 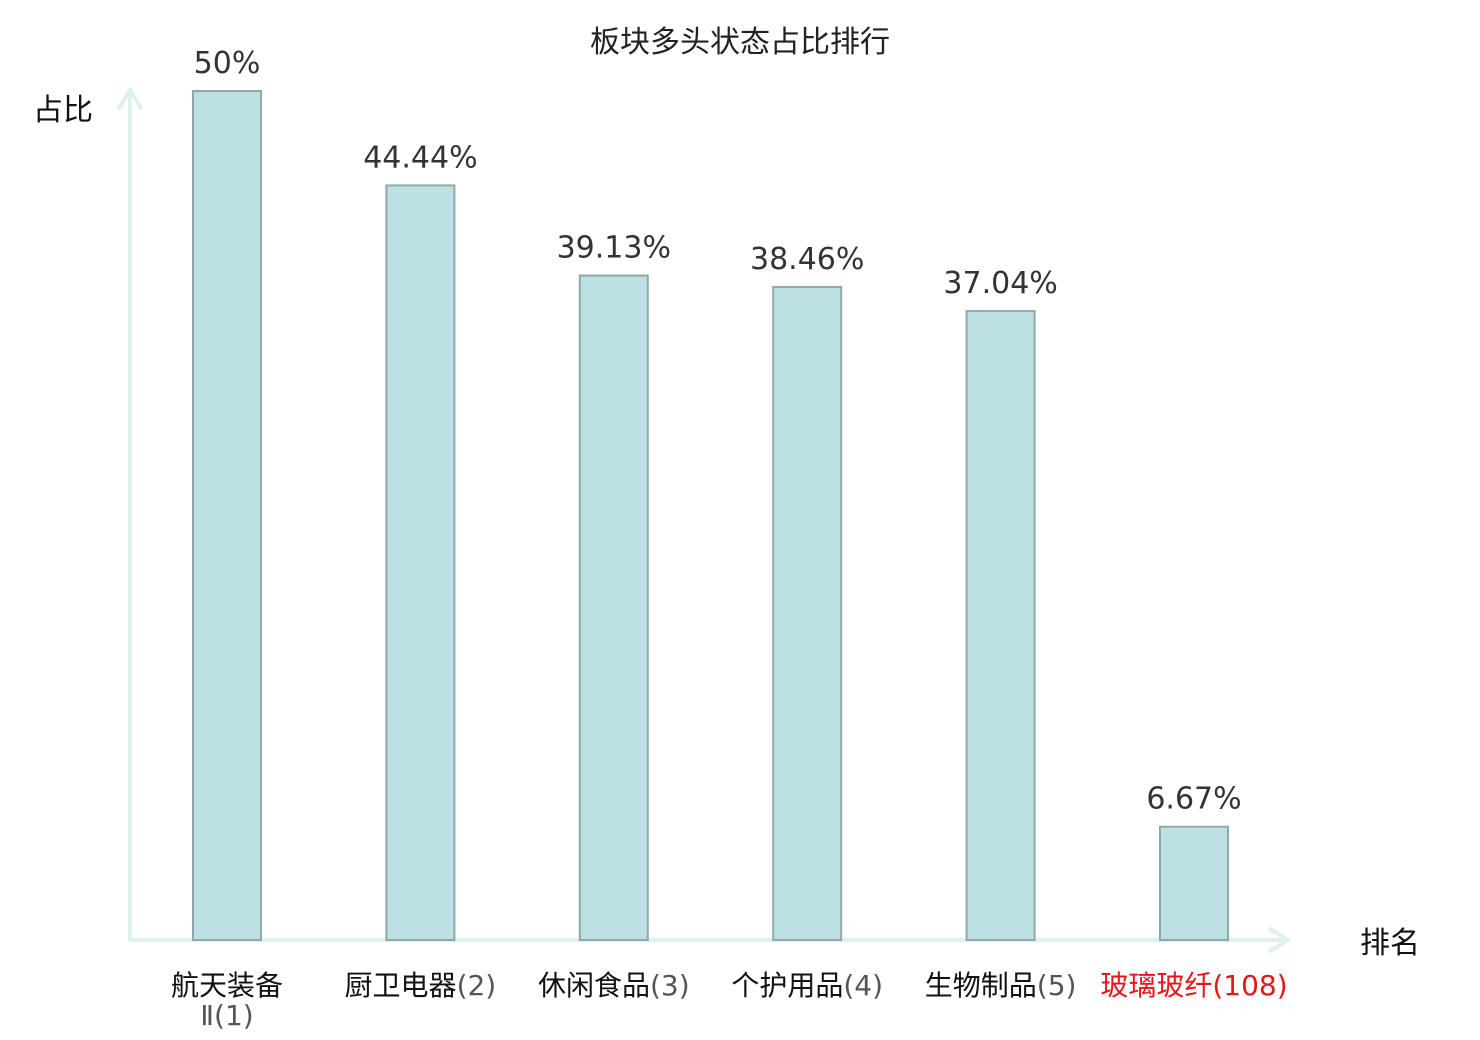 What do you see at coordinates (227, 63) in the screenshot?
I see `value-label: 50%` at bounding box center [227, 63].